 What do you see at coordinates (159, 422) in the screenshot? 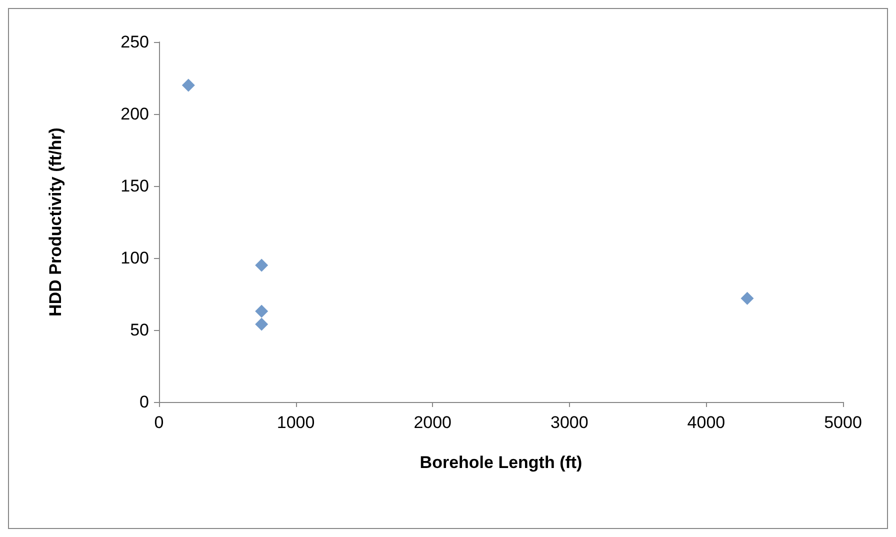
I see `x-tick-label: 0` at bounding box center [159, 422].